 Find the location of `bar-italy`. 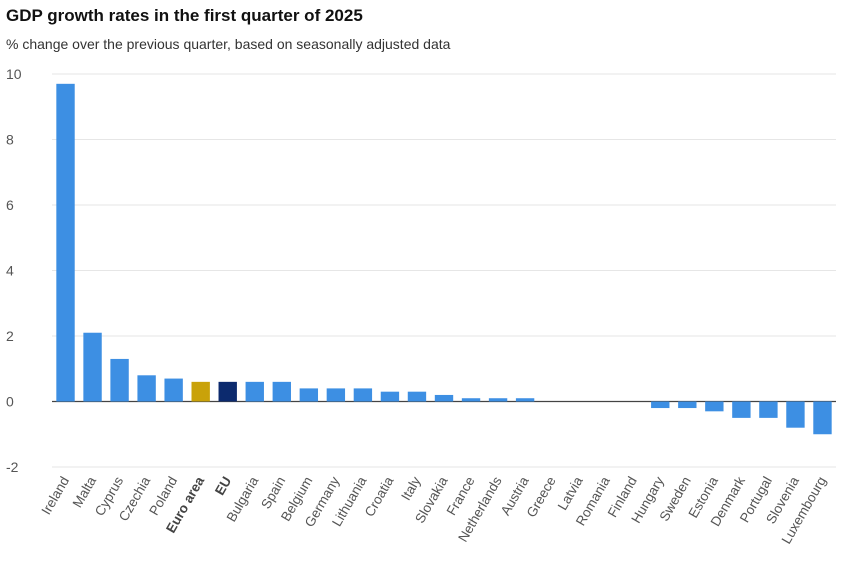

bar-italy is located at coordinates (417, 396).